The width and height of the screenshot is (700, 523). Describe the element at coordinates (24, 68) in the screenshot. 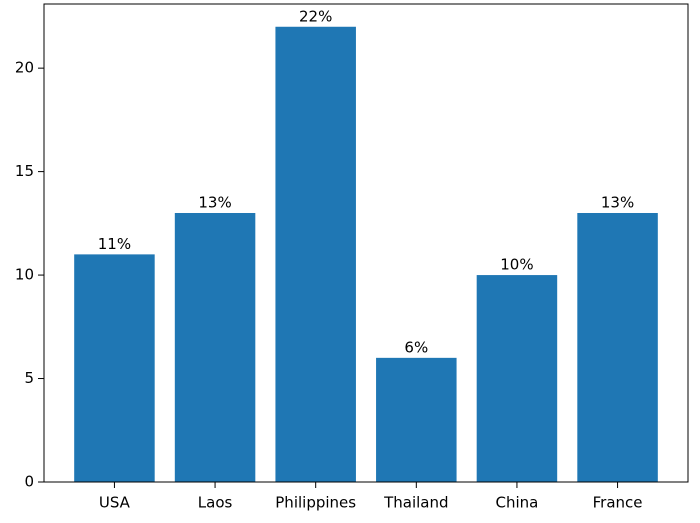

I see `y-tick-label: 20` at that location.